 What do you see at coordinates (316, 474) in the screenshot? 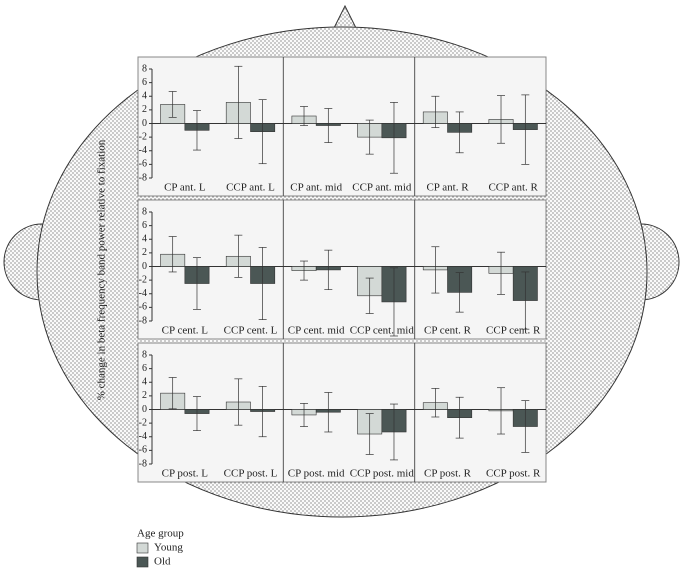
I see `x-tick-label: CP post. mid` at bounding box center [316, 474].